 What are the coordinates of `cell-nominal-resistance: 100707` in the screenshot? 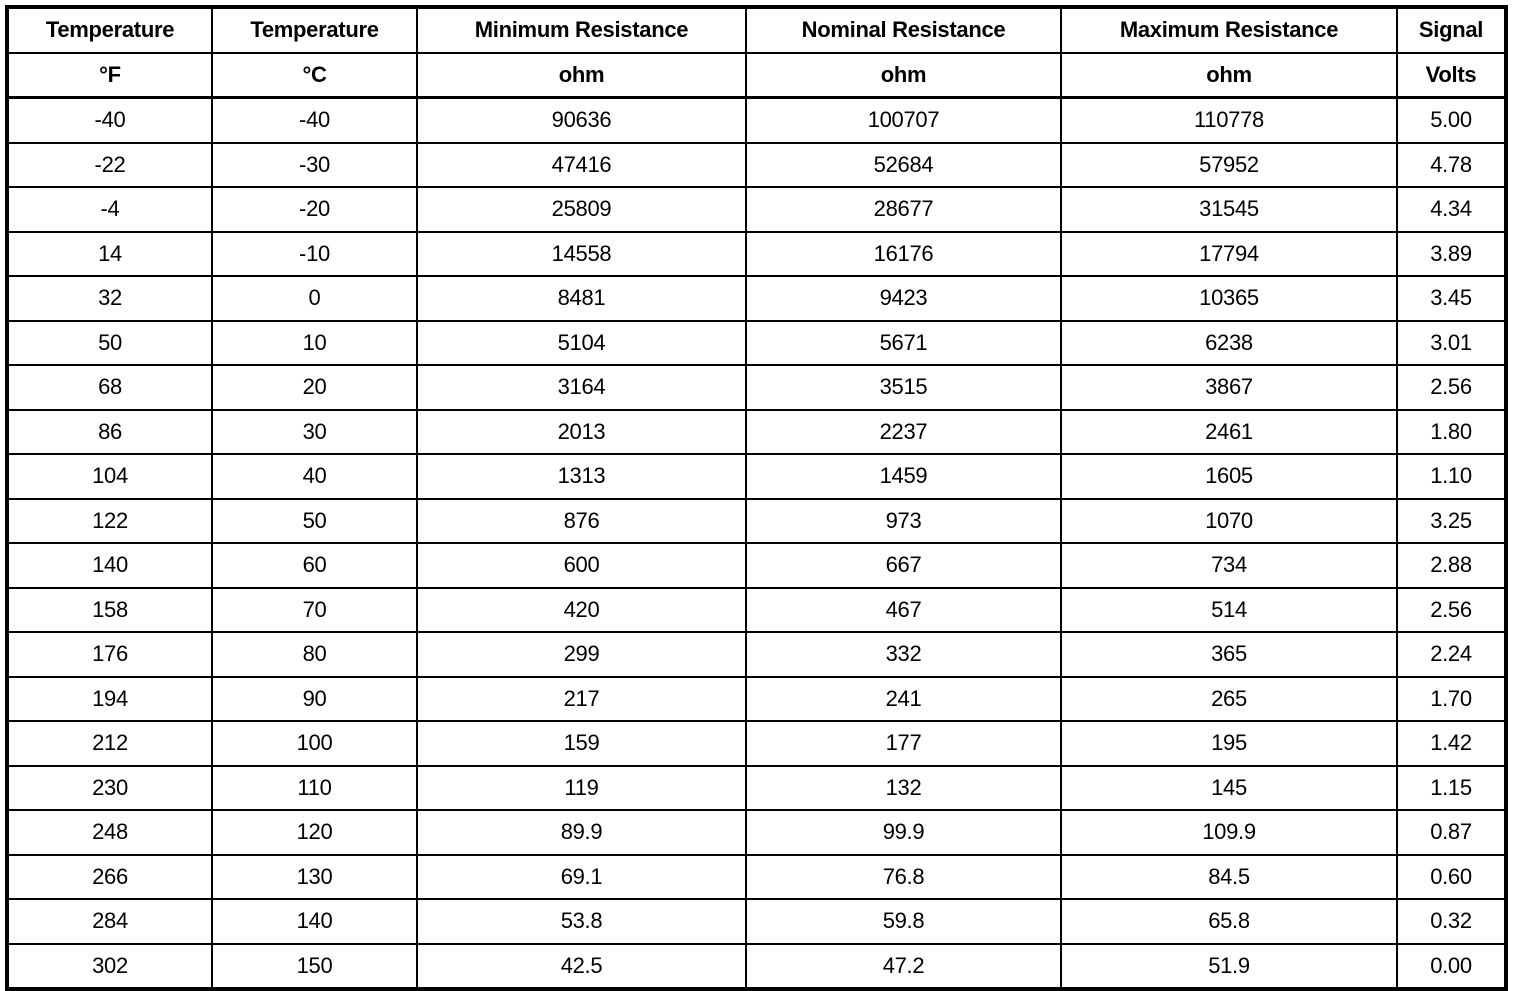 It's located at (903, 120).